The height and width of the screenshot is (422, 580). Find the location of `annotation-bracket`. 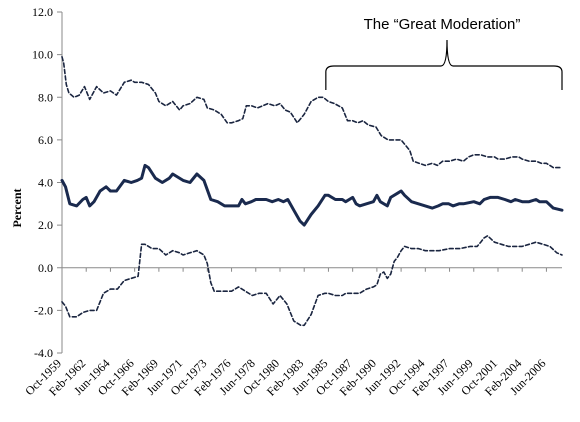

annotation-bracket is located at coordinates (444, 64).